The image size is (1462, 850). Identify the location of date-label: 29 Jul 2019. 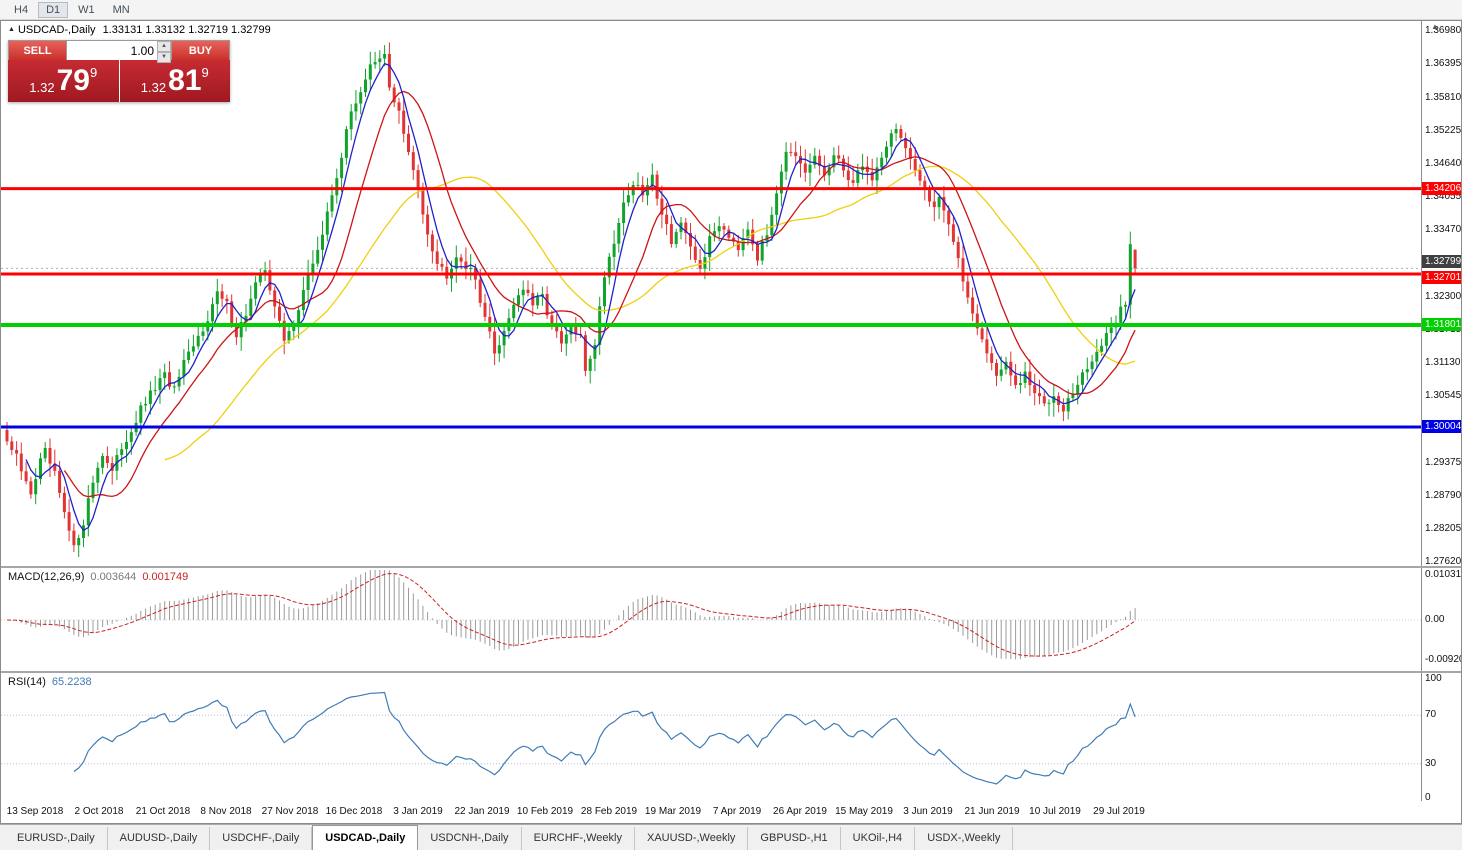
(1119, 811).